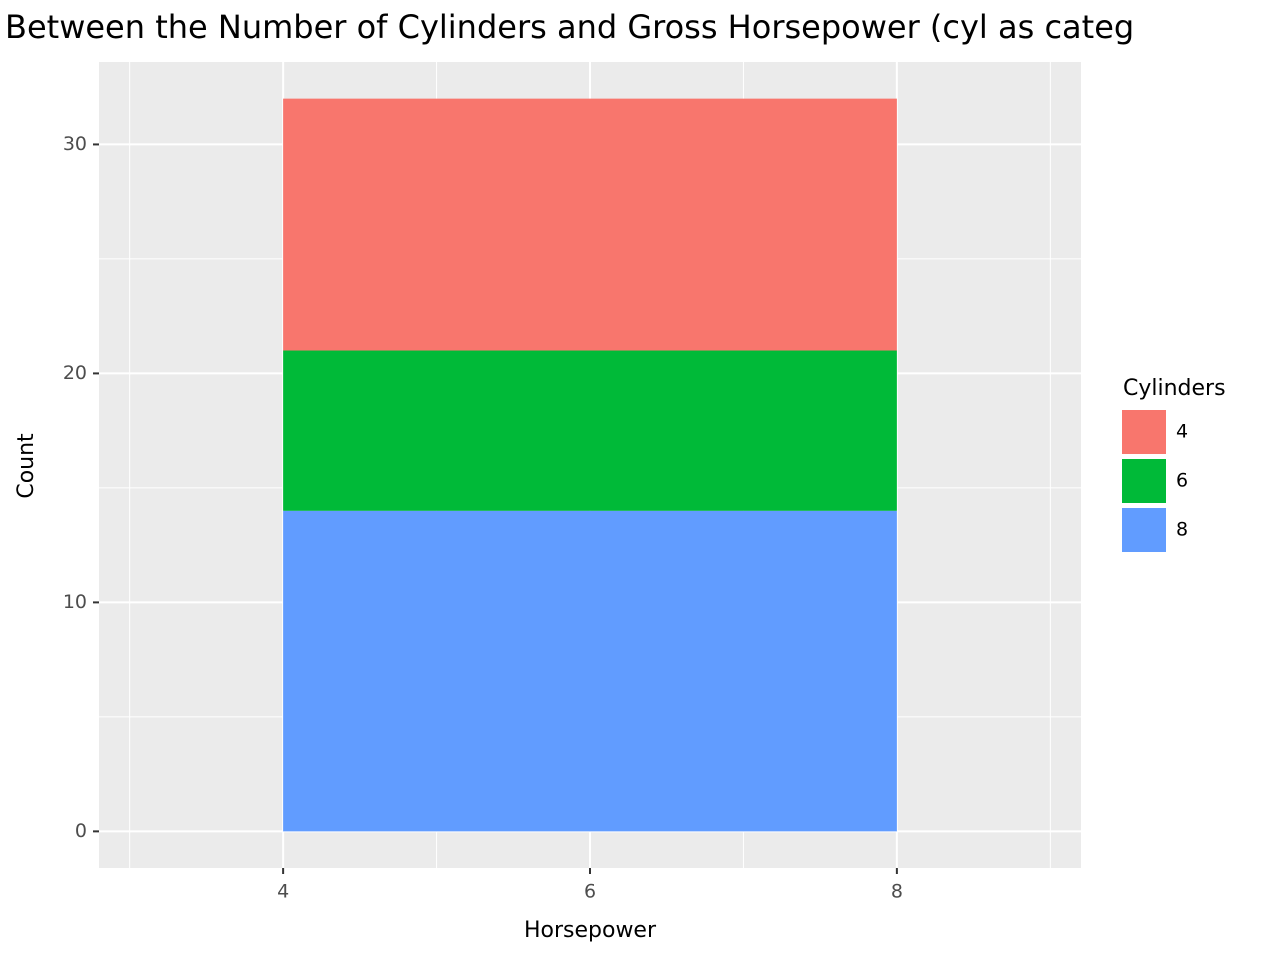 This screenshot has width=1280, height=960. I want to click on y-tick-label: 30, so click(75, 144).